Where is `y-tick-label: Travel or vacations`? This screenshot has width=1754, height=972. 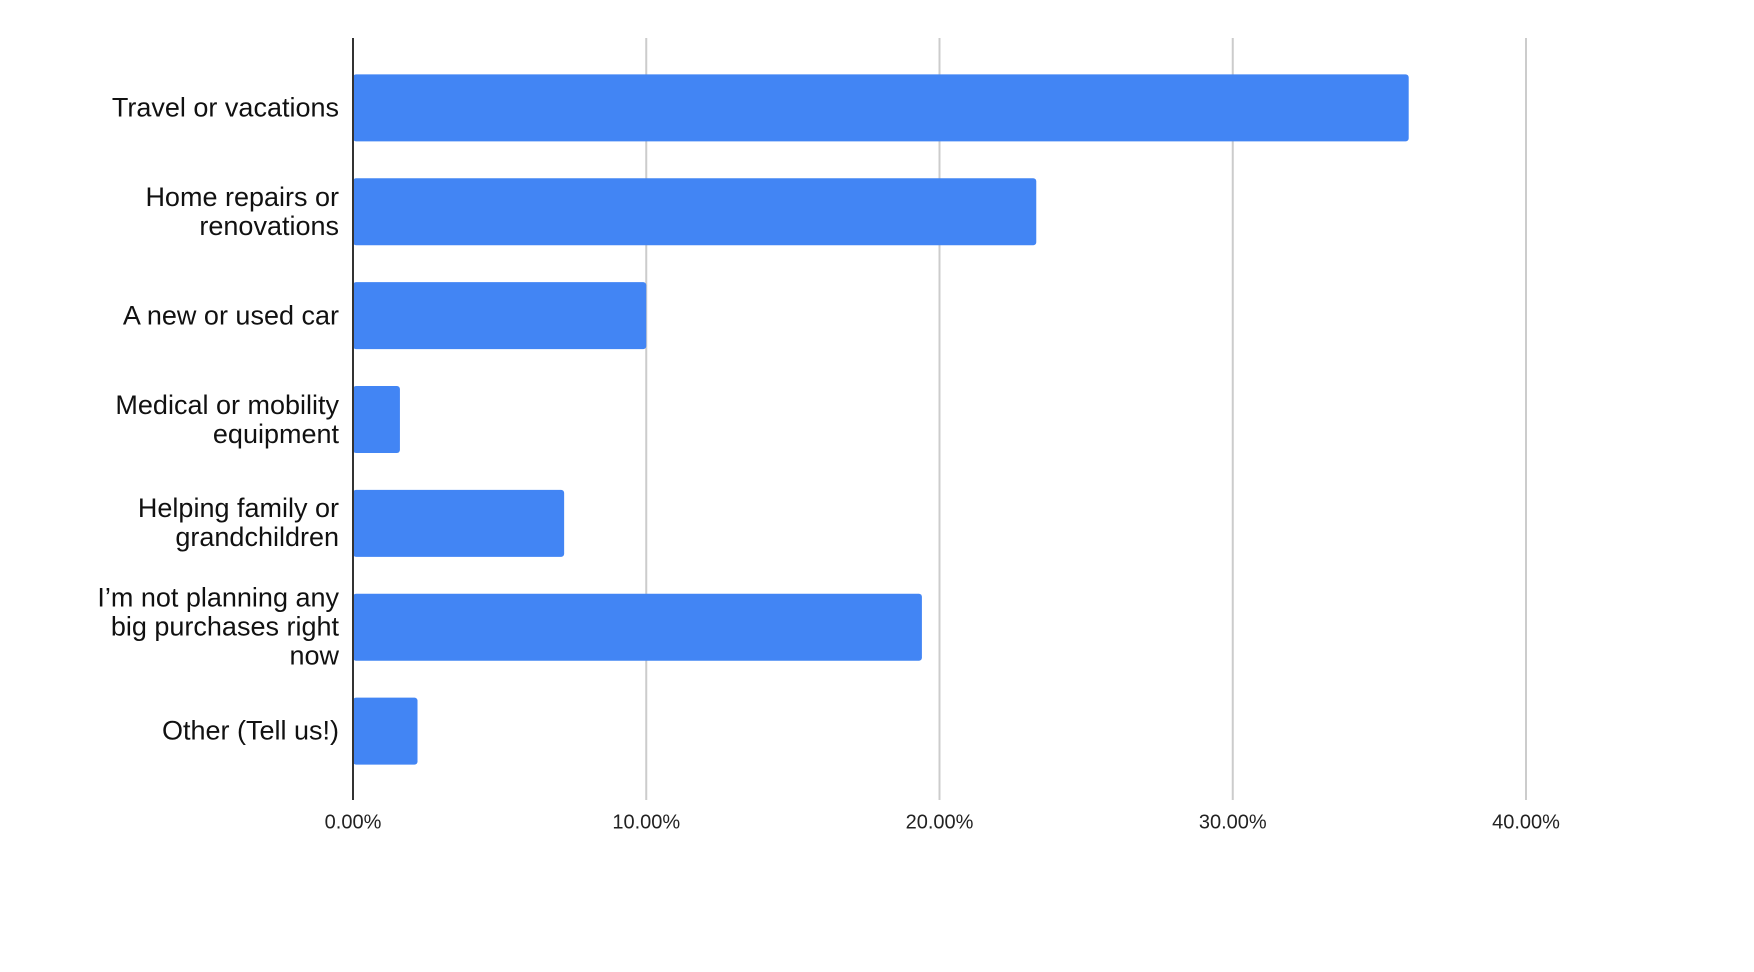
y-tick-label: Travel or vacations is located at coordinates (225, 107).